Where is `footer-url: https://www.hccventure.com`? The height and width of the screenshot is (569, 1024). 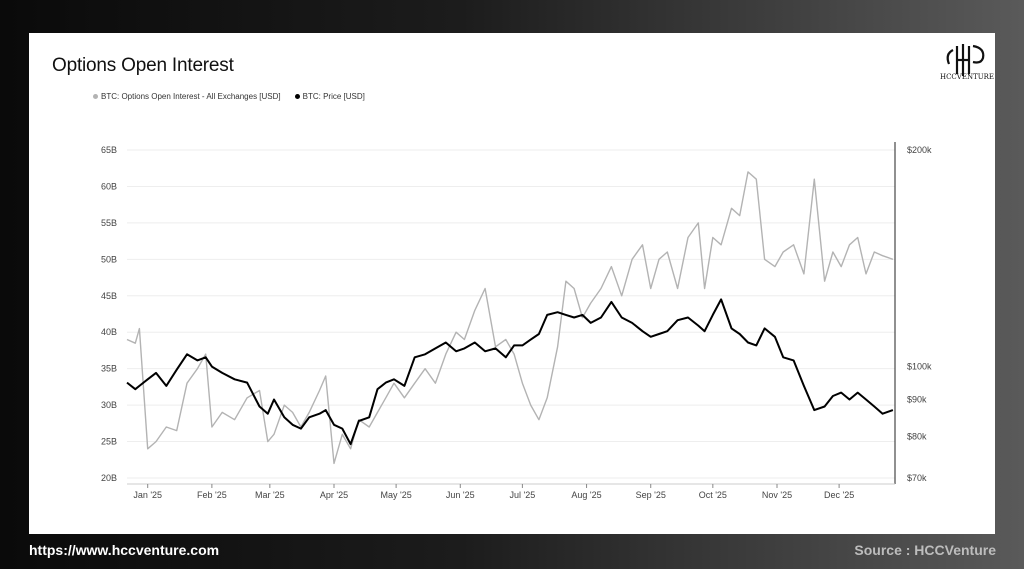 footer-url: https://www.hccventure.com is located at coordinates (124, 550).